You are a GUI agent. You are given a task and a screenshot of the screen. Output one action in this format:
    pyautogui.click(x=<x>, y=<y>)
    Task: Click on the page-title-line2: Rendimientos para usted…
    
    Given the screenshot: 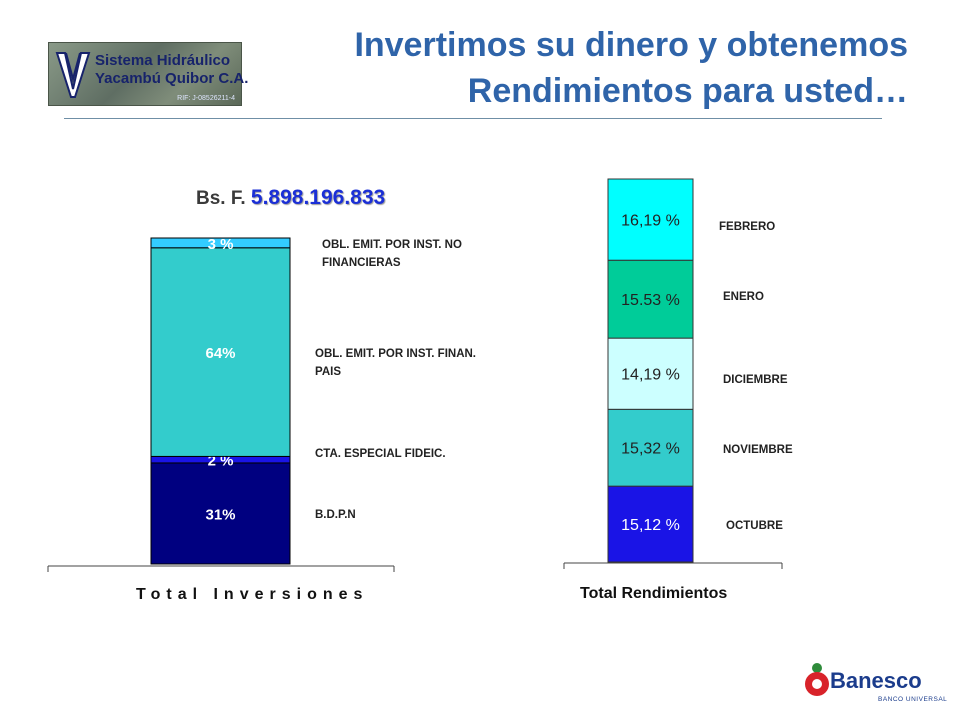 What is the action you would take?
    pyautogui.click(x=687, y=91)
    